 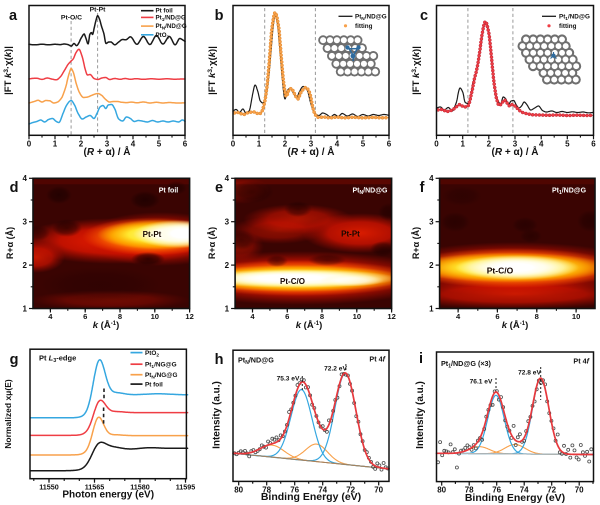 I want to click on svg-text: a, so click(x=13, y=16).